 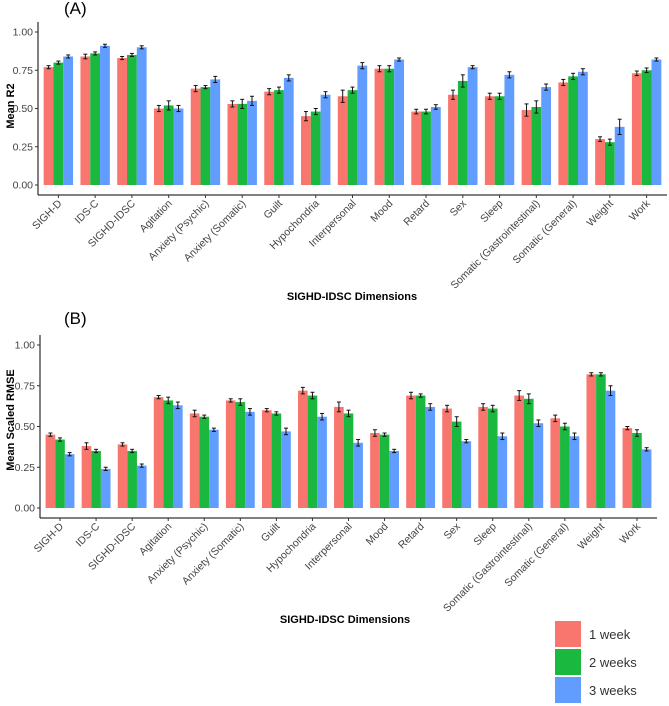 What do you see at coordinates (105, 488) in the screenshot?
I see `panel-b-bar-ids-c-3-weeks` at bounding box center [105, 488].